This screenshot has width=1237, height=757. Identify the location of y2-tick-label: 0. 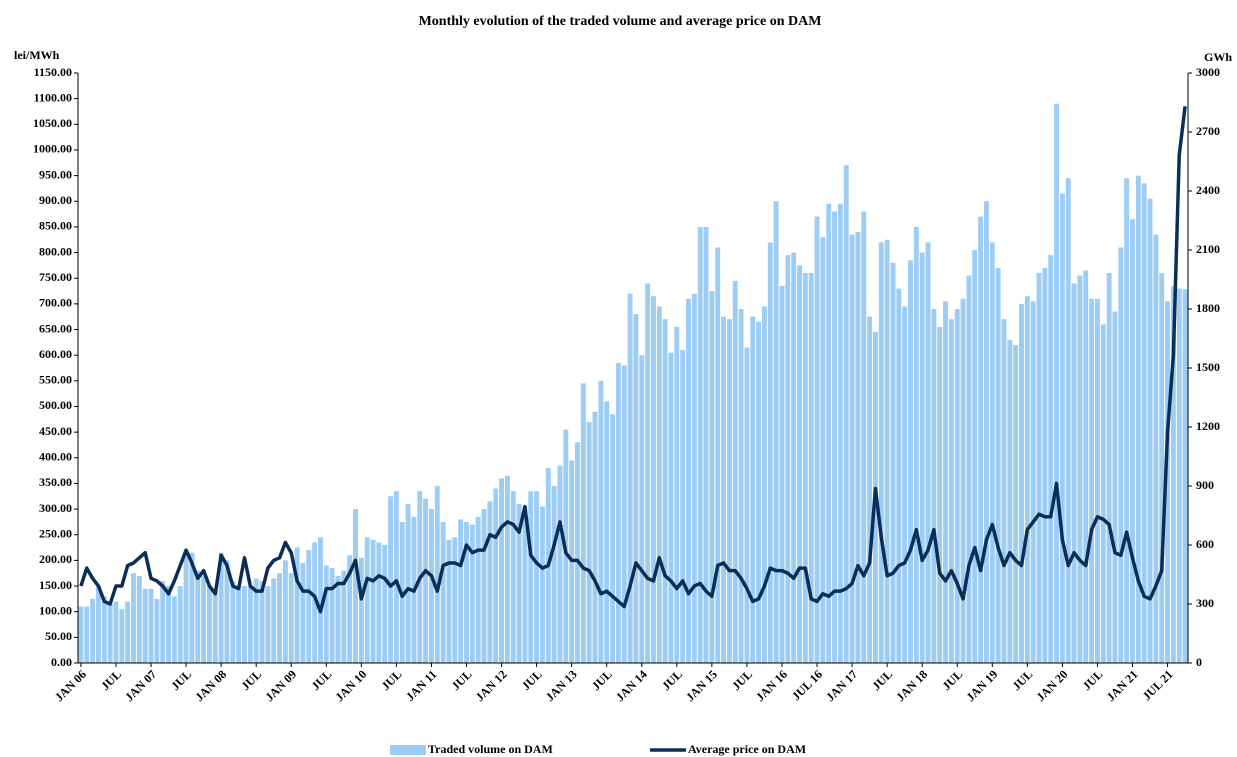
(1199, 662).